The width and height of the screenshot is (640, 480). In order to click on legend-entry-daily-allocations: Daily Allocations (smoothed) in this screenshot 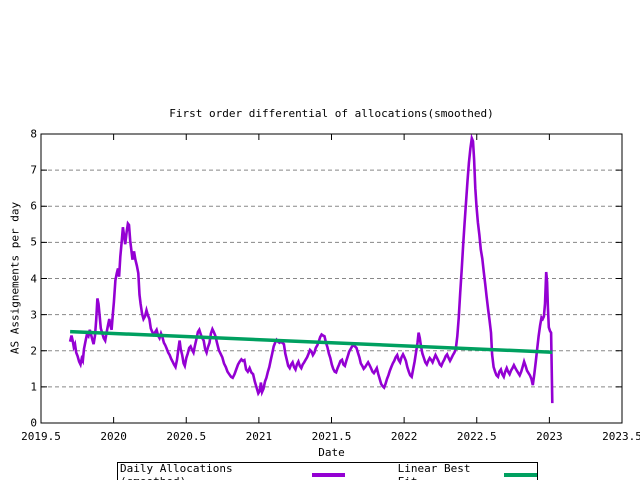, I will do `click(232, 471)`.